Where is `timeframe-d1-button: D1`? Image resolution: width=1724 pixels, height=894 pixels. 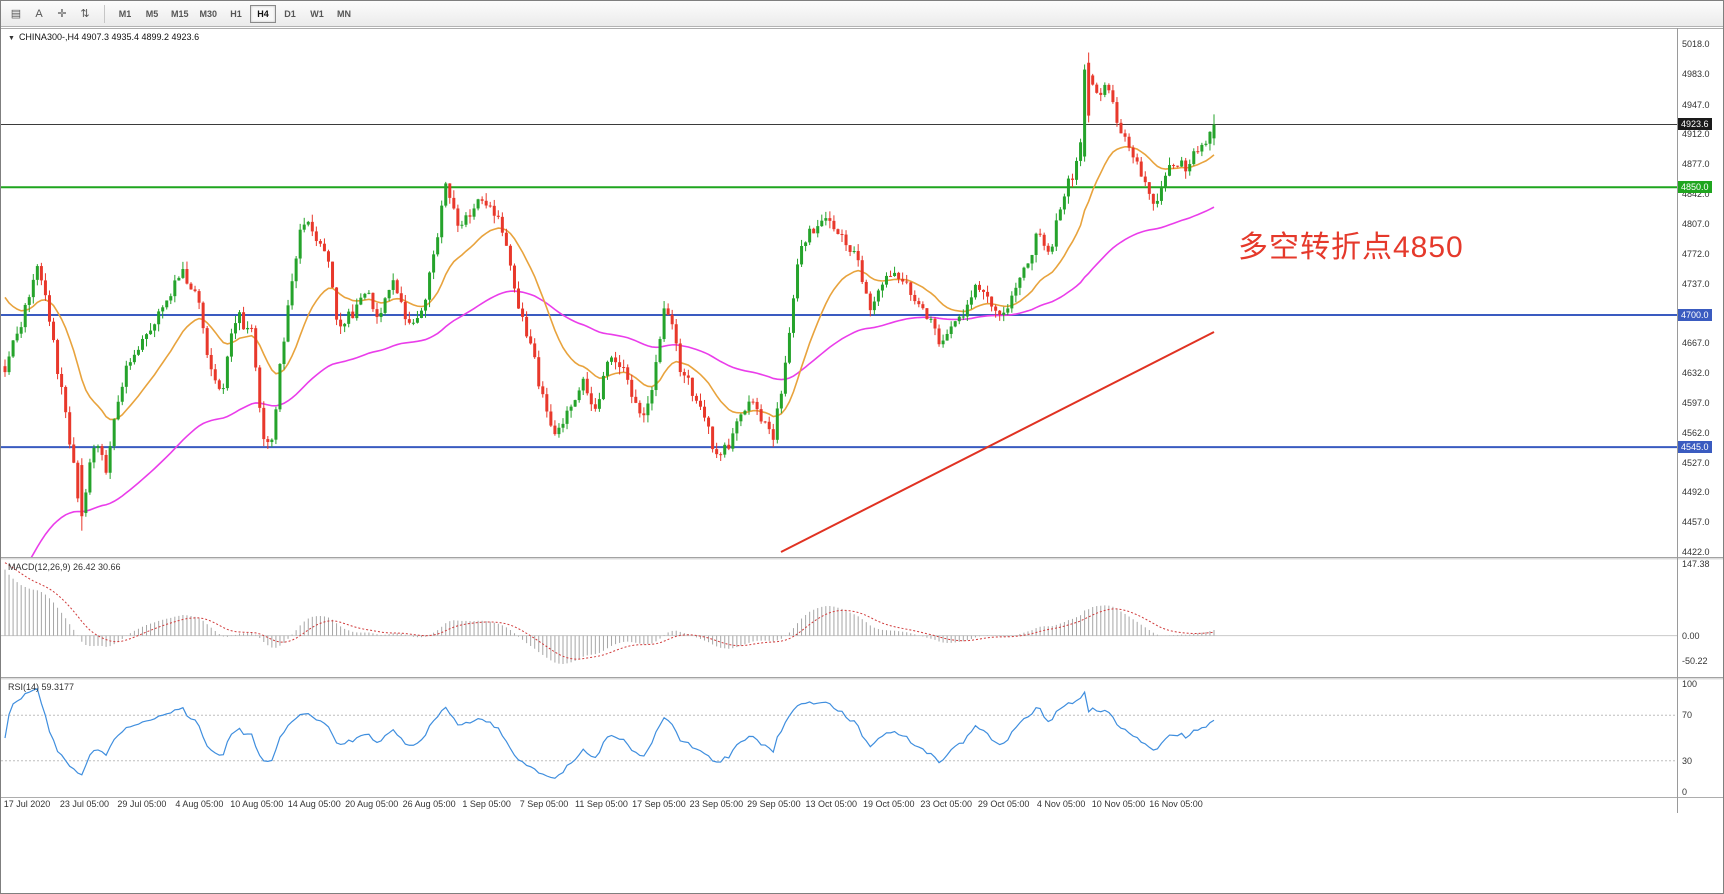
timeframe-d1-button: D1 is located at coordinates (290, 13).